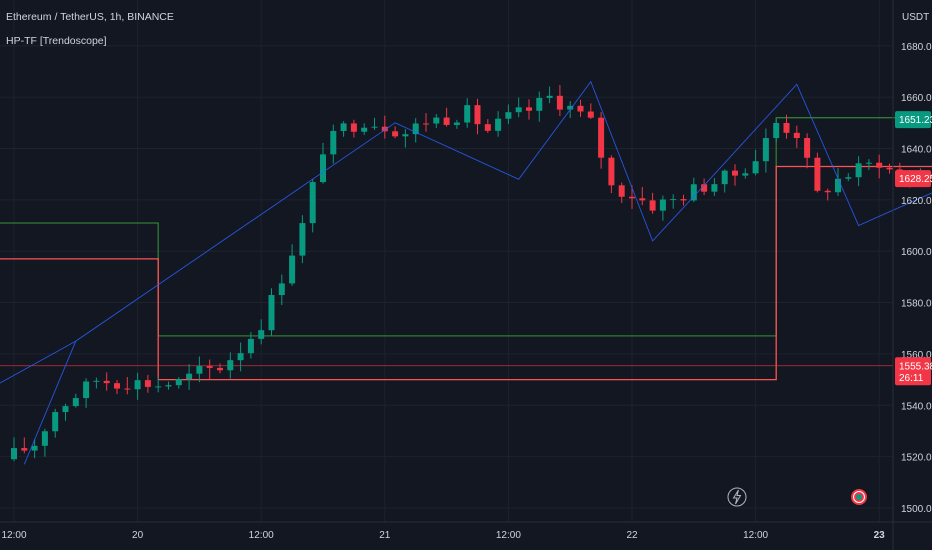 This screenshot has height=550, width=932. Describe the element at coordinates (916, 98) in the screenshot. I see `y-tick-label: 1660.00` at that location.